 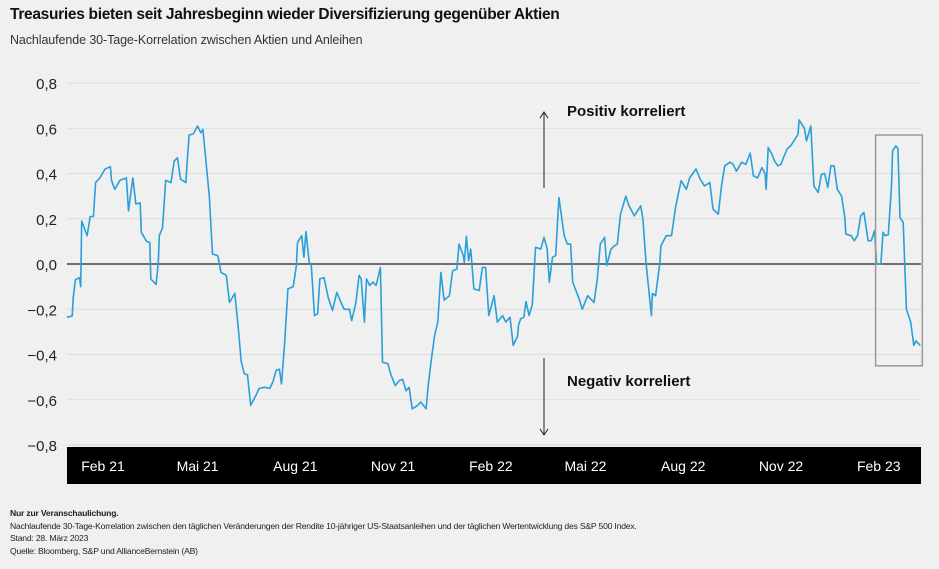 I want to click on footer-note: Nur zur Veranschaulichung., so click(x=64, y=513).